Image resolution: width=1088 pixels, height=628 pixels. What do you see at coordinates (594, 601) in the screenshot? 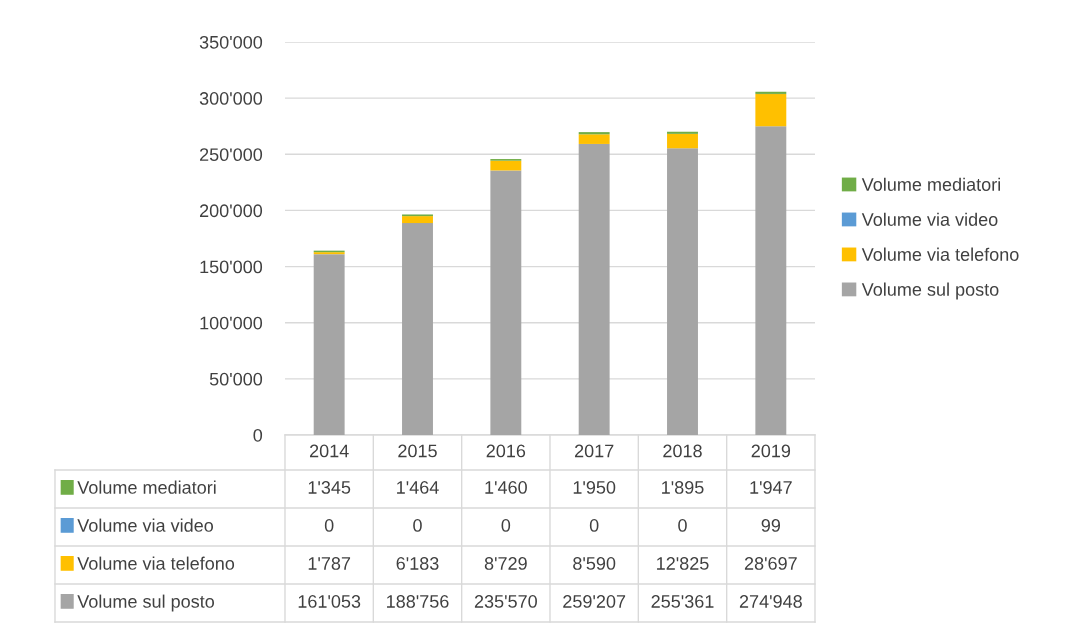
I see `data-label: 259'207` at bounding box center [594, 601].